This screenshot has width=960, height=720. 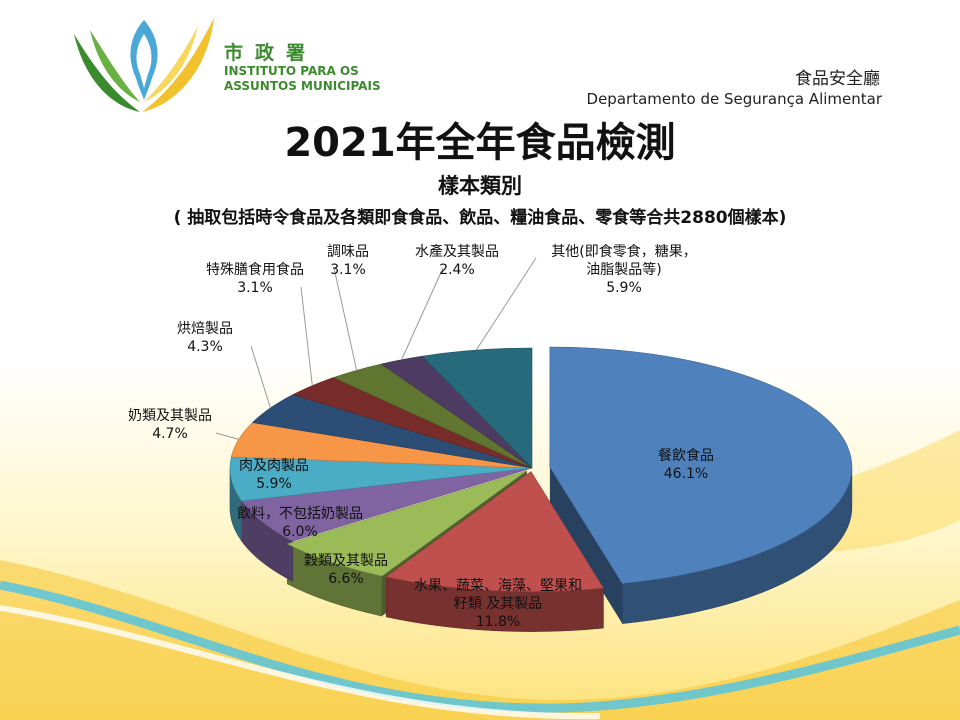 I want to click on slice-飲料，不包括-label: 飲料，不包括奶製品 6.0%, so click(x=300, y=523).